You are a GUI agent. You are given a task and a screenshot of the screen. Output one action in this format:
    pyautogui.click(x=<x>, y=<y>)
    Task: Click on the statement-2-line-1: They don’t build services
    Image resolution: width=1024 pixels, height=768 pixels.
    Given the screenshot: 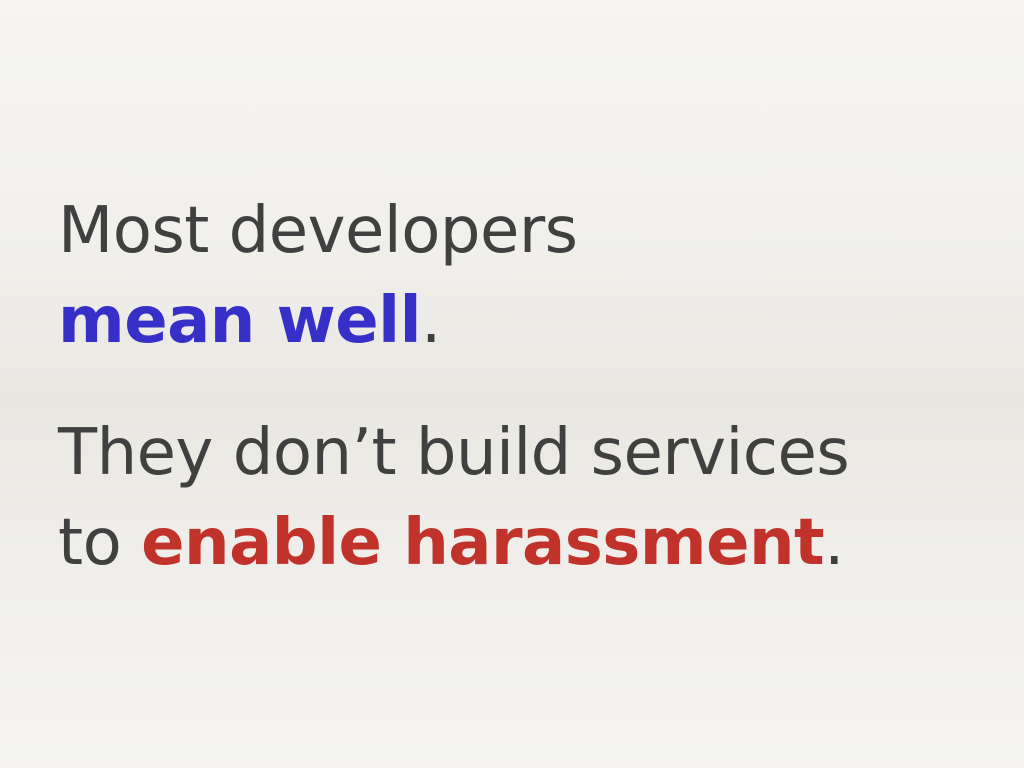 What is the action you would take?
    pyautogui.click(x=454, y=453)
    